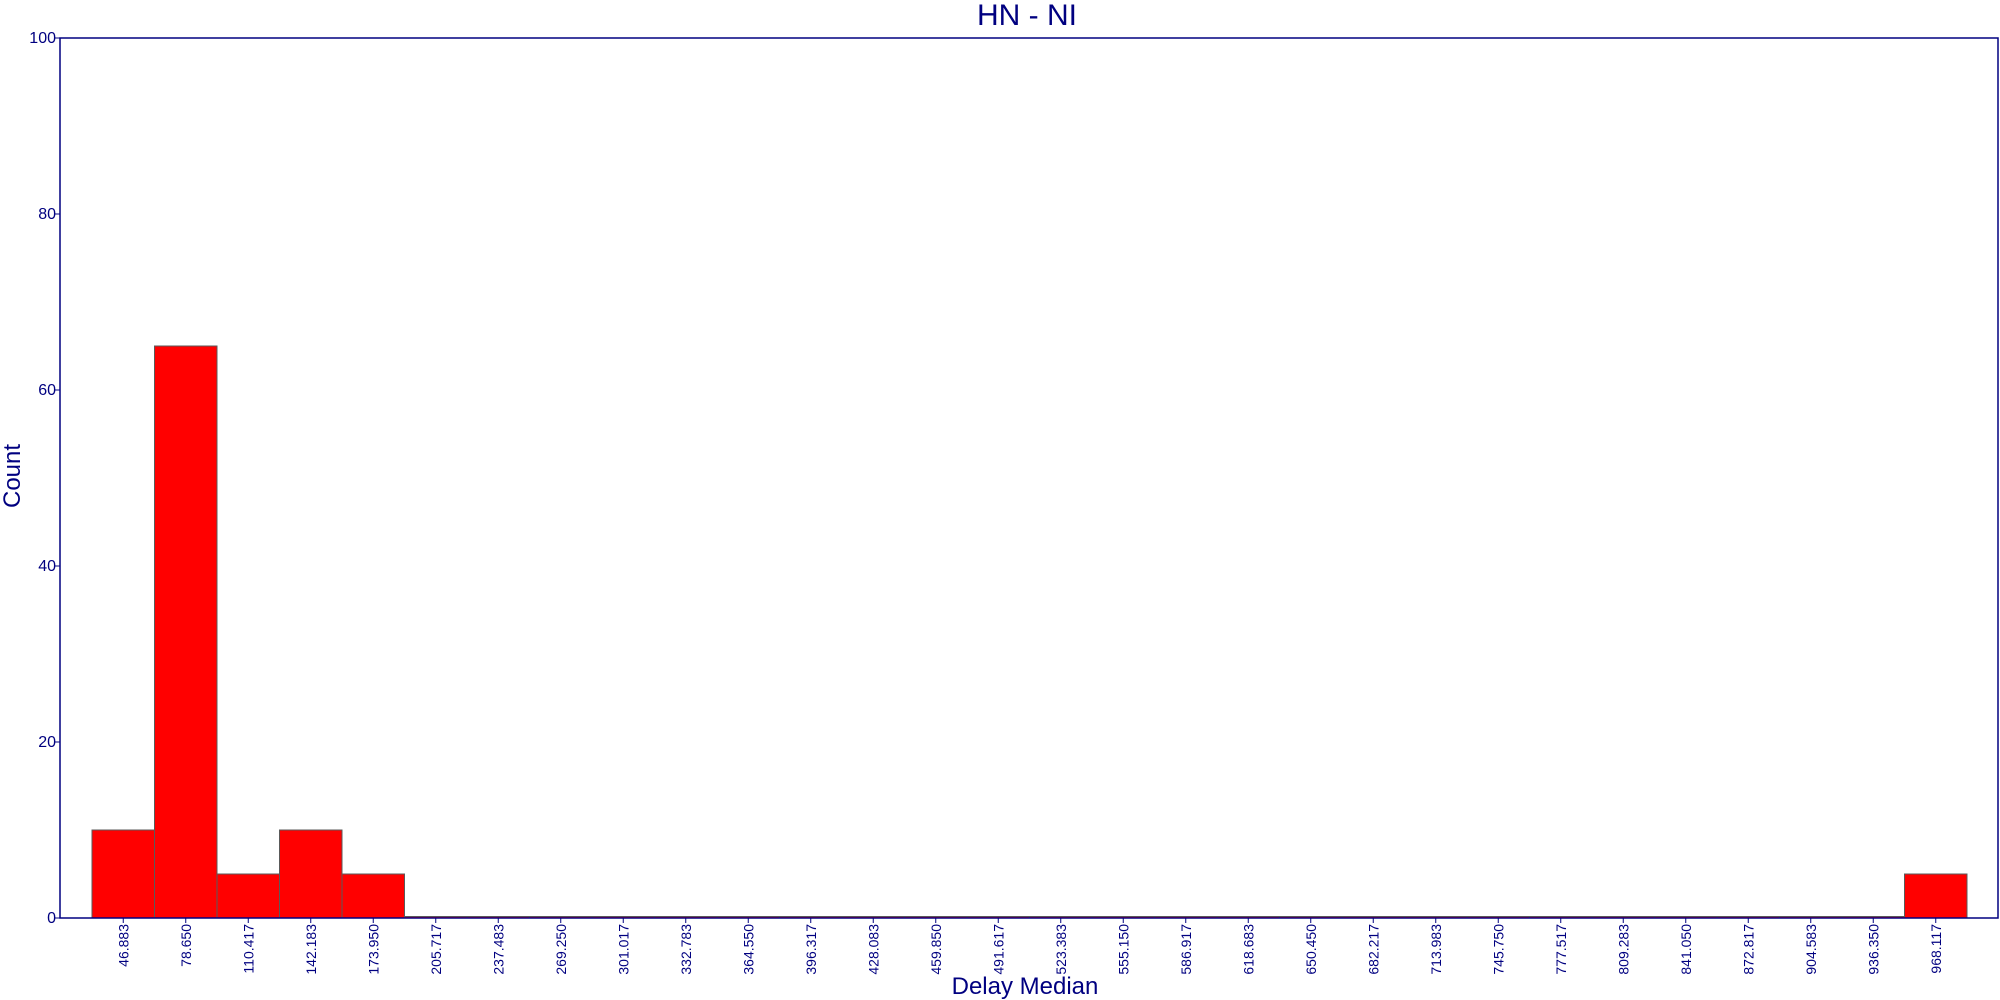 This screenshot has height=1000, width=2000. Describe the element at coordinates (373, 949) in the screenshot. I see `x-tick-label: 173.950` at that location.